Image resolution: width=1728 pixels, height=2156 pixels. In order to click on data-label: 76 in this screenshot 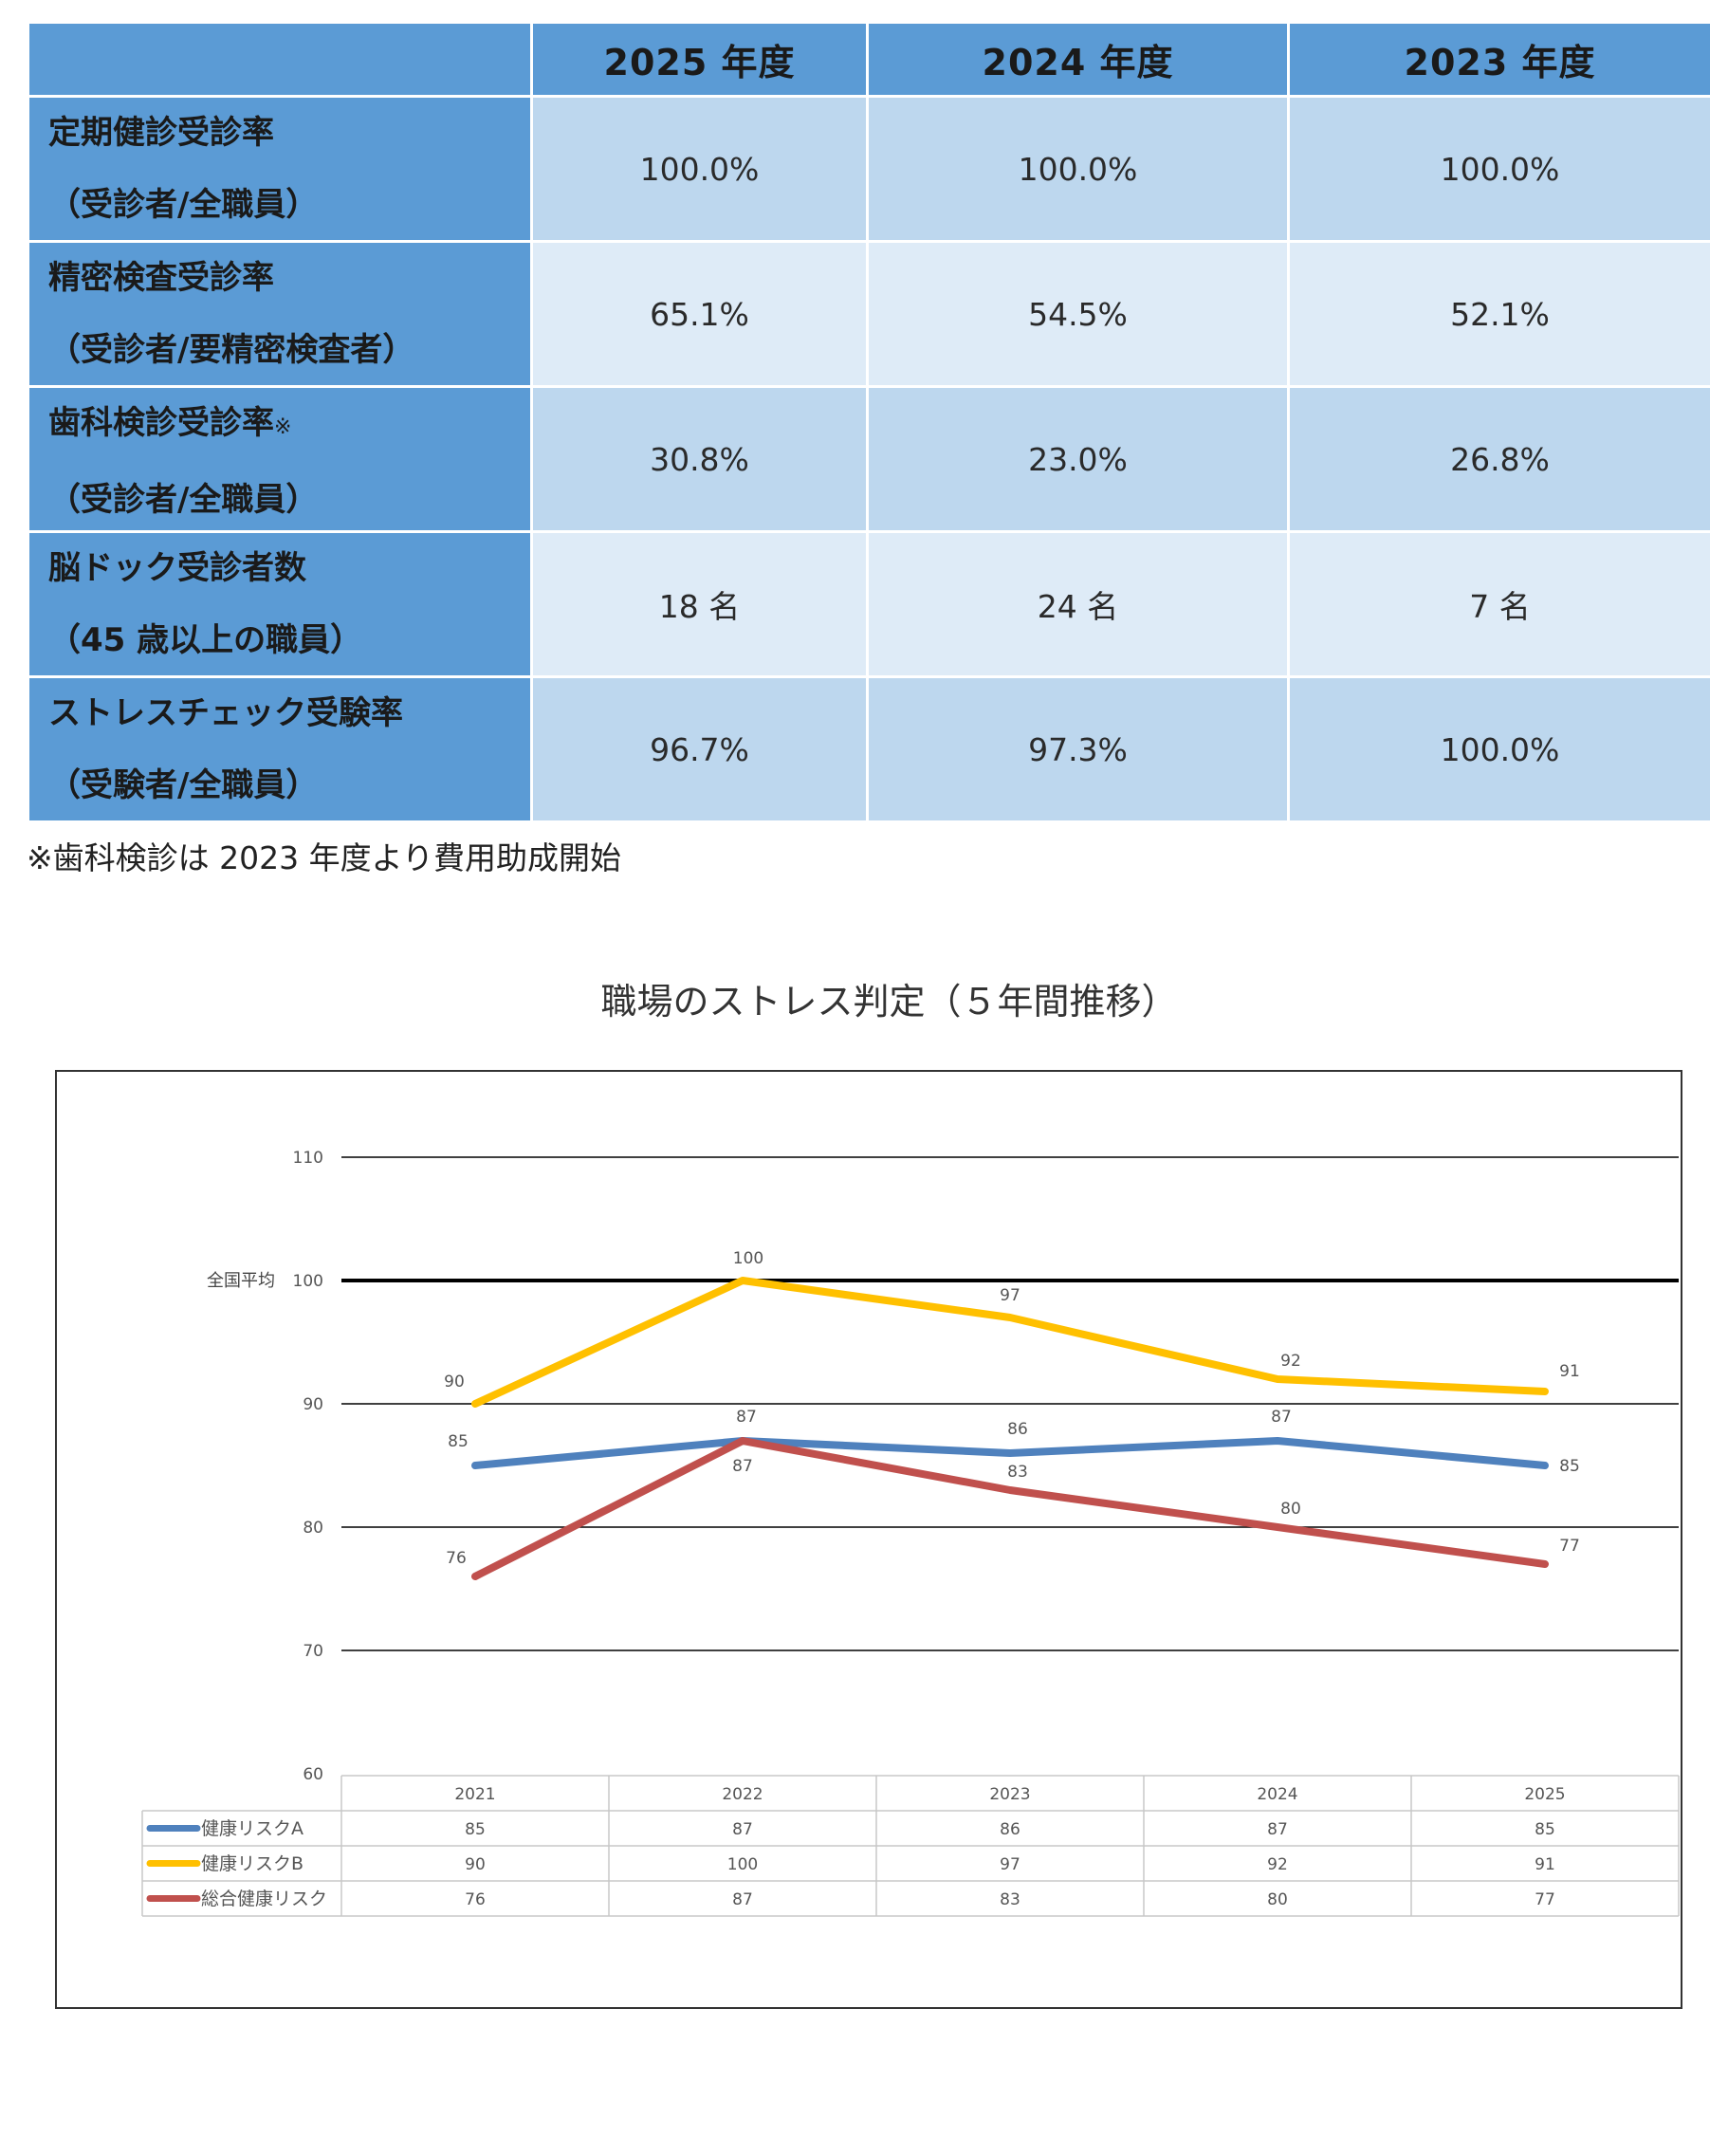, I will do `click(456, 1558)`.